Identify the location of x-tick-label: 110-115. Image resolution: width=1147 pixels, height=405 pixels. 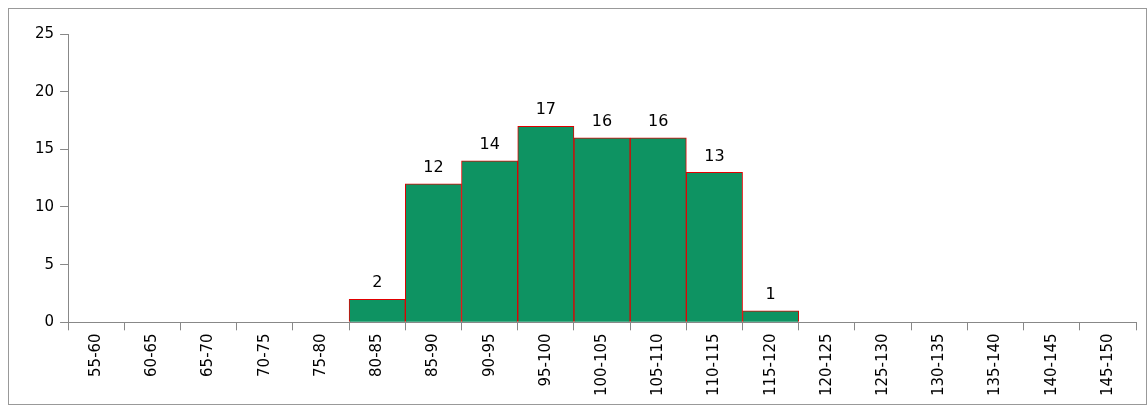
(713, 365).